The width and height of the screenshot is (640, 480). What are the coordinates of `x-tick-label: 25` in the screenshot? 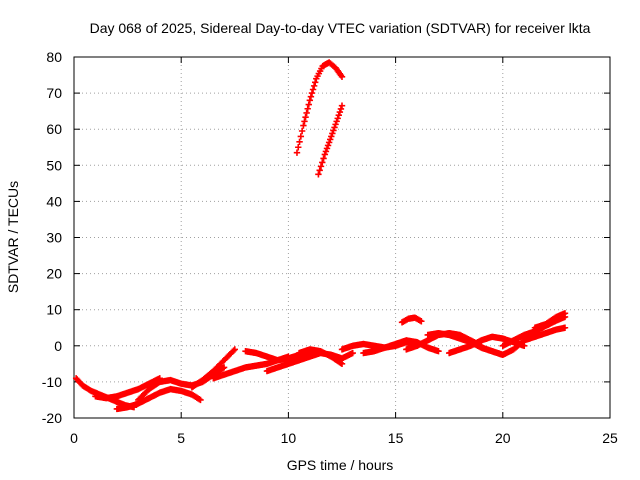 It's located at (610, 438).